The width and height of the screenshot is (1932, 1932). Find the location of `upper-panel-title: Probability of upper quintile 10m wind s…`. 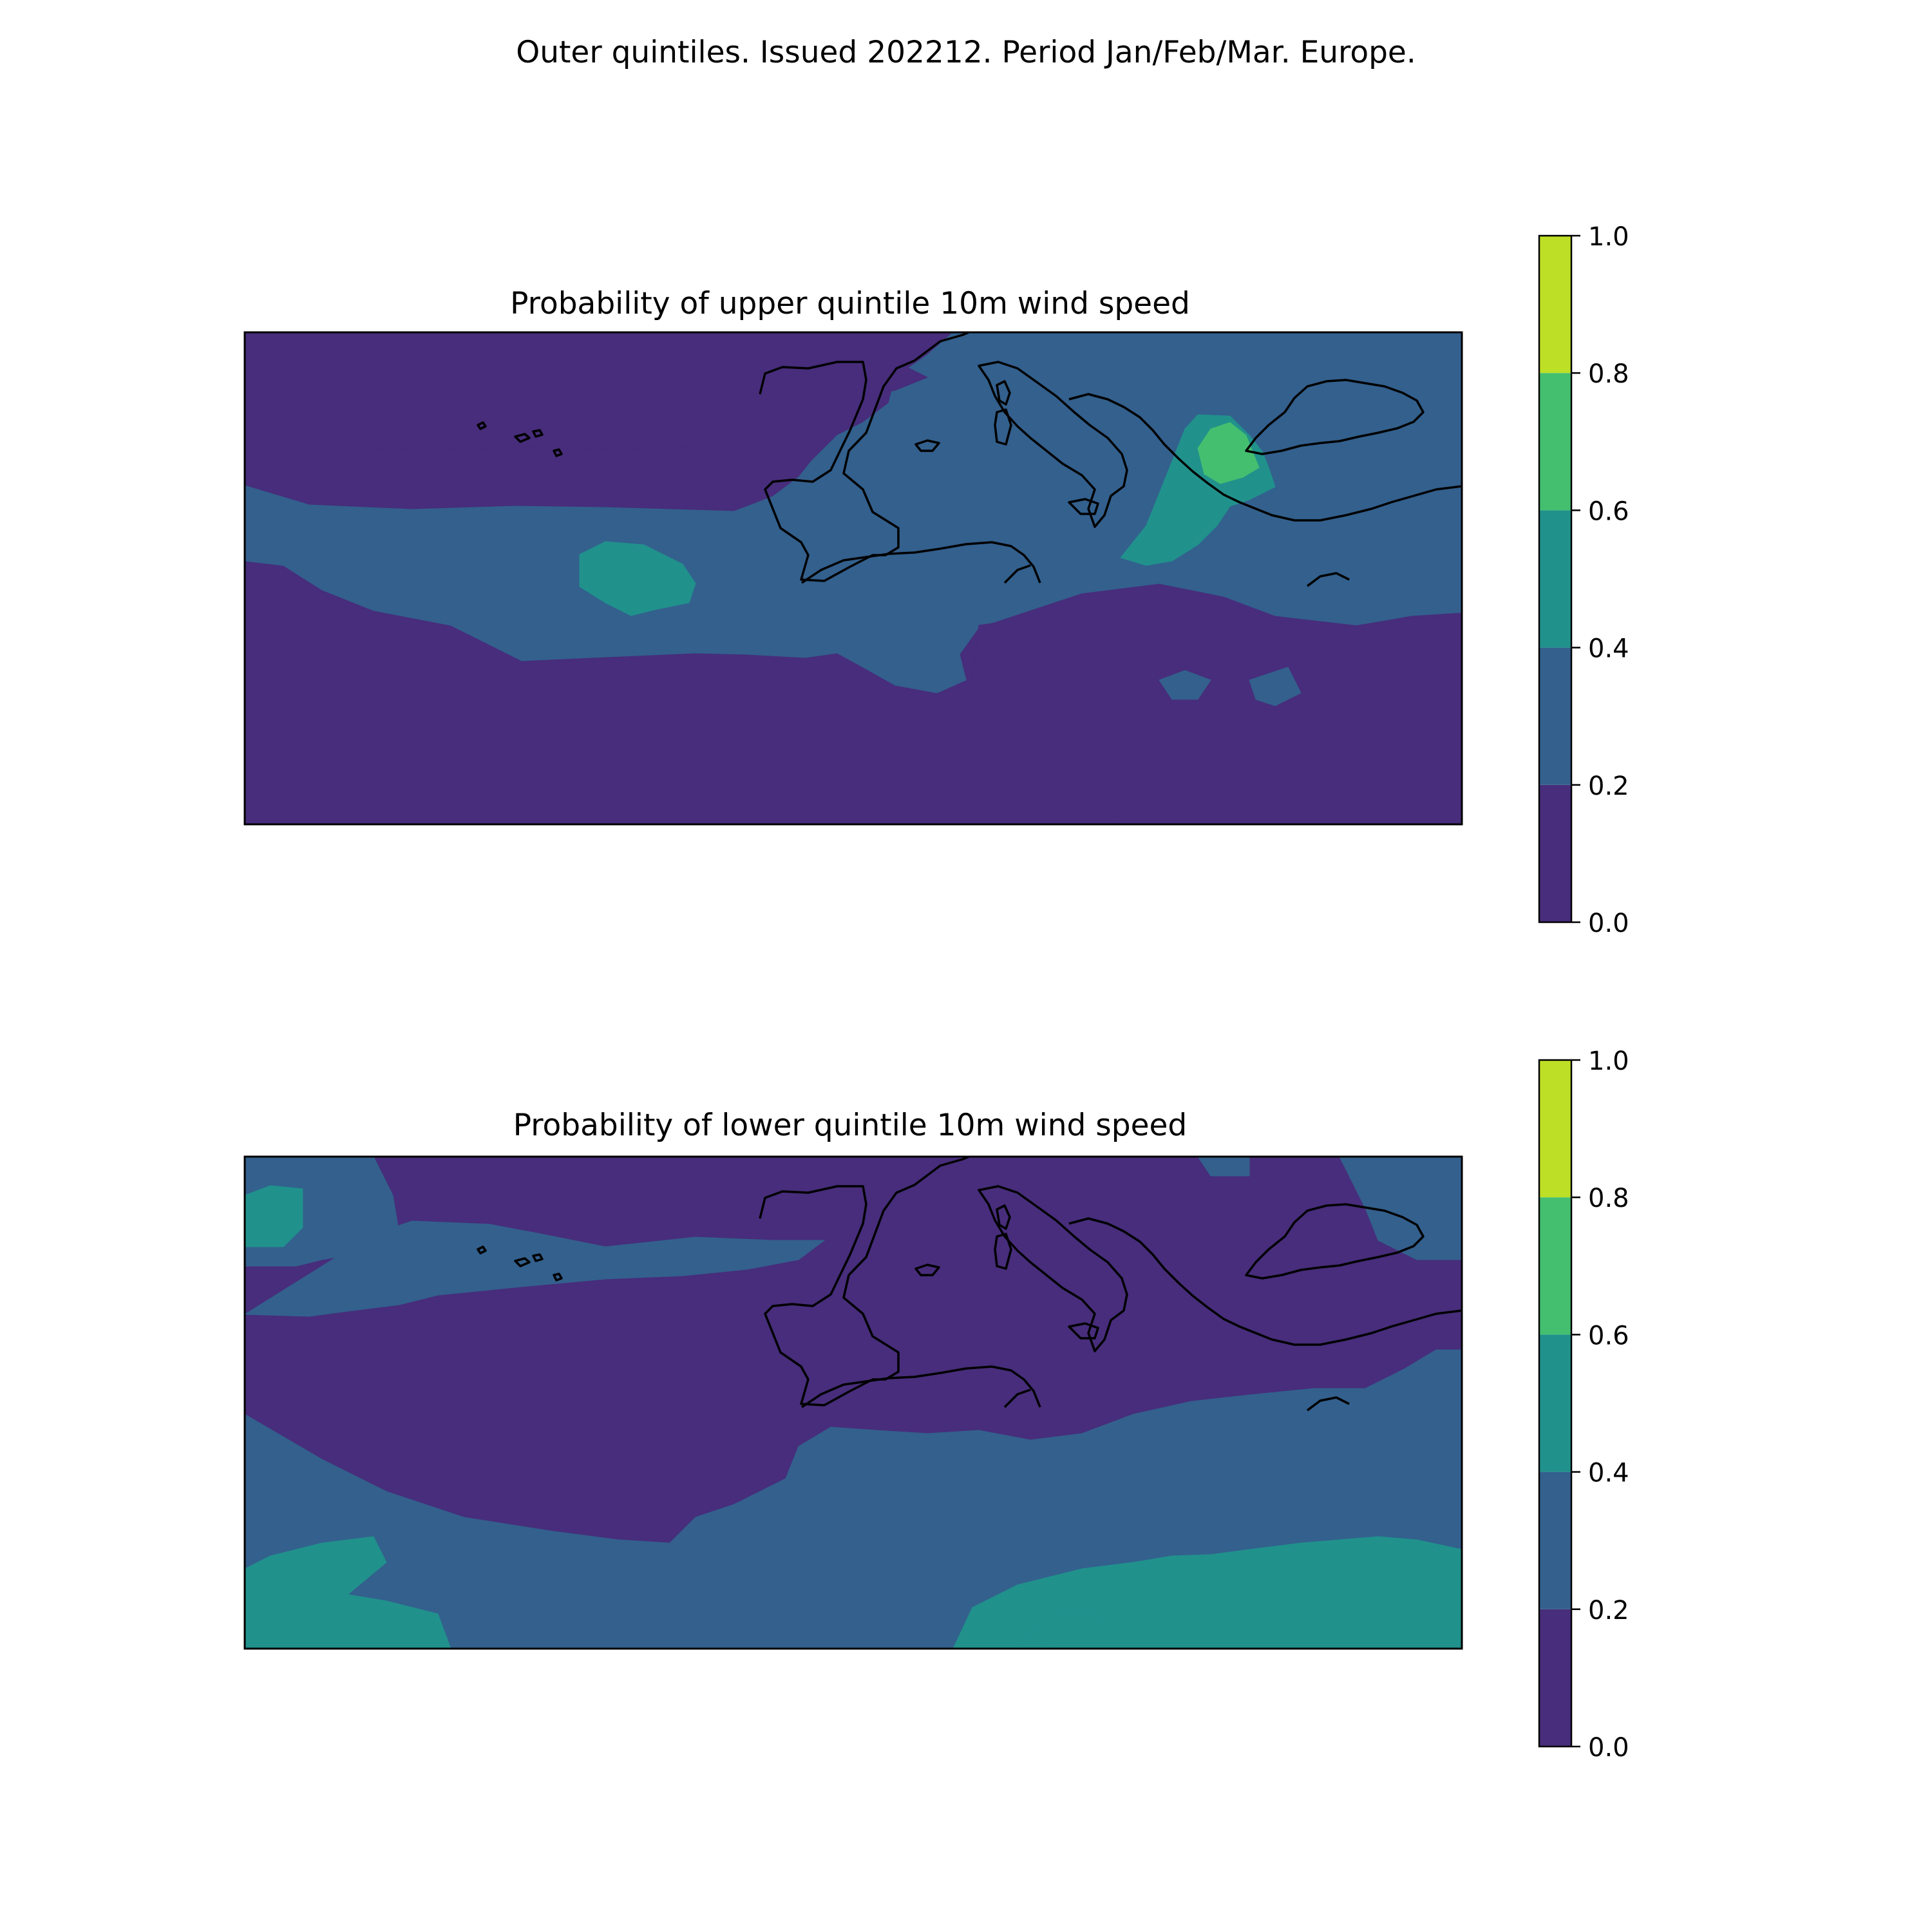

upper-panel-title: Probability of upper quintile 10m wind s… is located at coordinates (850, 303).